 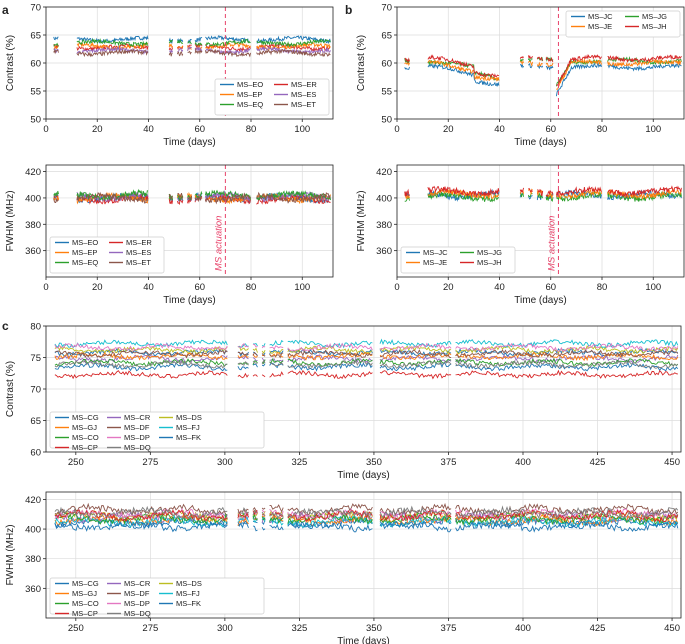 What do you see at coordinates (35, 358) in the screenshot?
I see `c-contrast-ytick-label: 75` at bounding box center [35, 358].